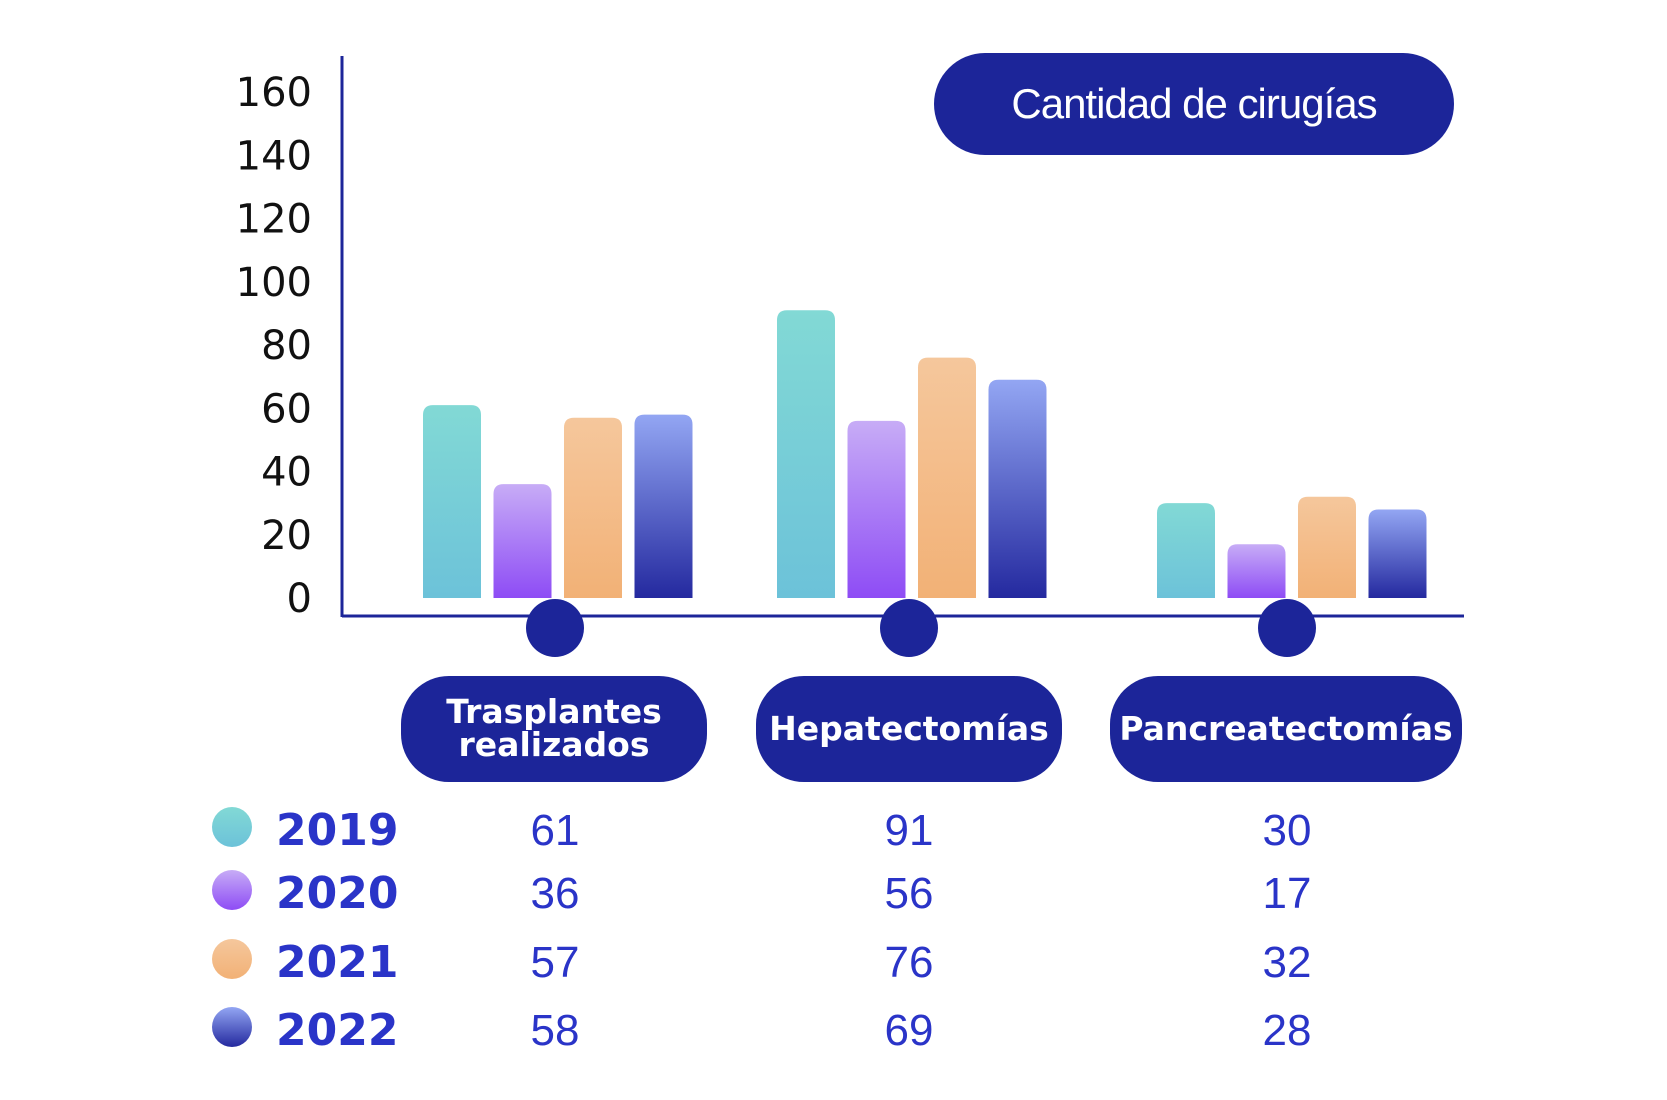 This screenshot has width=1667, height=1100. Describe the element at coordinates (232, 1027) in the screenshot. I see `legend-swatch-2022` at that location.